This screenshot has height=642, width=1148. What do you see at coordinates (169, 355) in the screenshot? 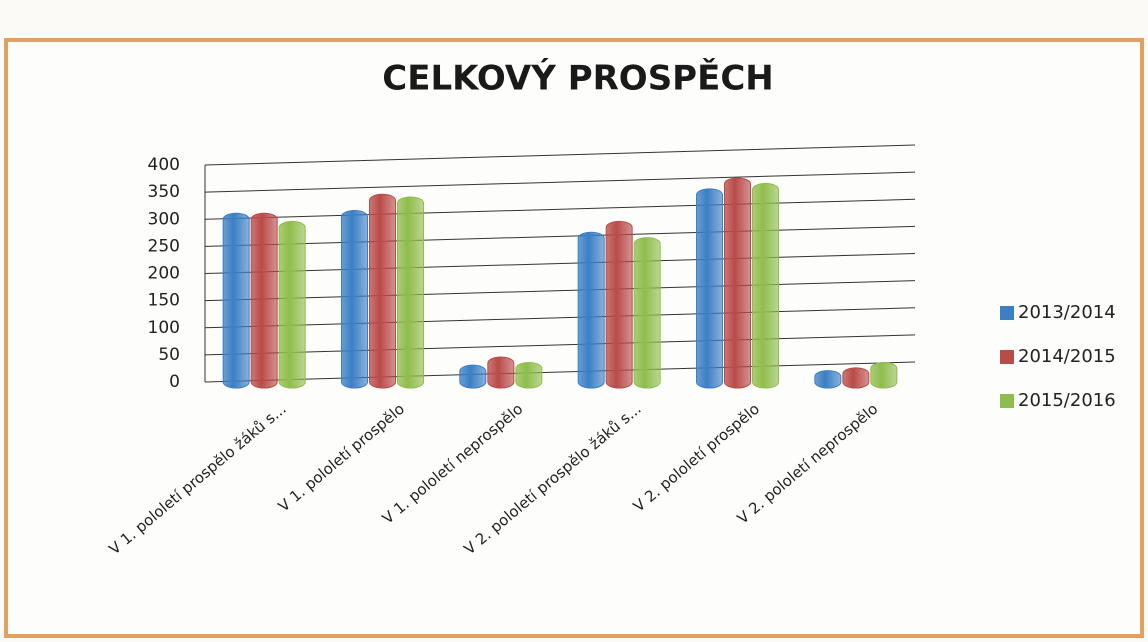
I see `y-tick-label: 50` at bounding box center [169, 355].